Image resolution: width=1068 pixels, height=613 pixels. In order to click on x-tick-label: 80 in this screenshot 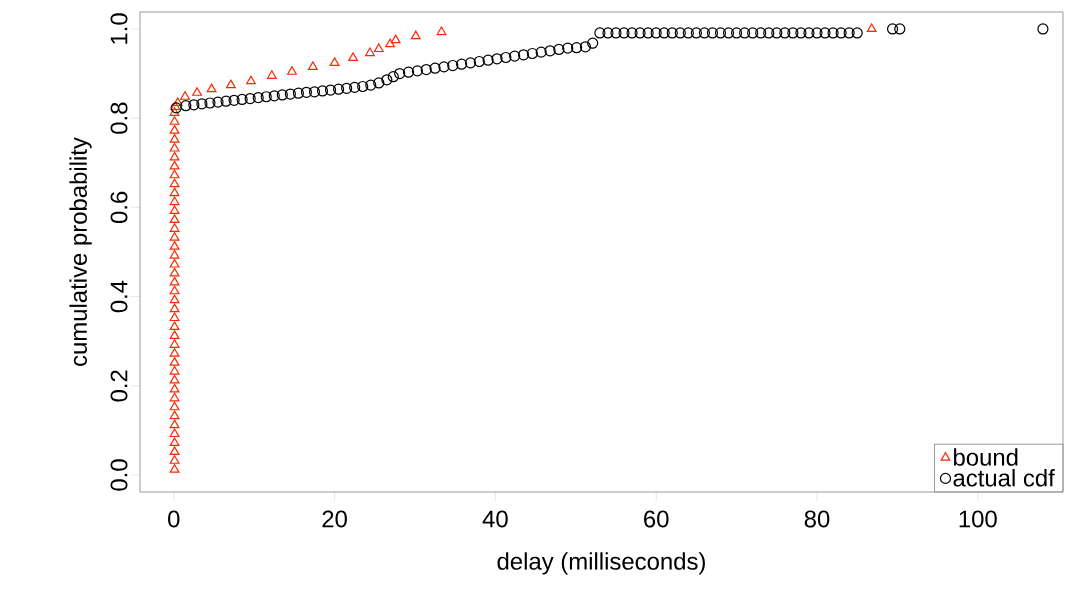, I will do `click(817, 519)`.